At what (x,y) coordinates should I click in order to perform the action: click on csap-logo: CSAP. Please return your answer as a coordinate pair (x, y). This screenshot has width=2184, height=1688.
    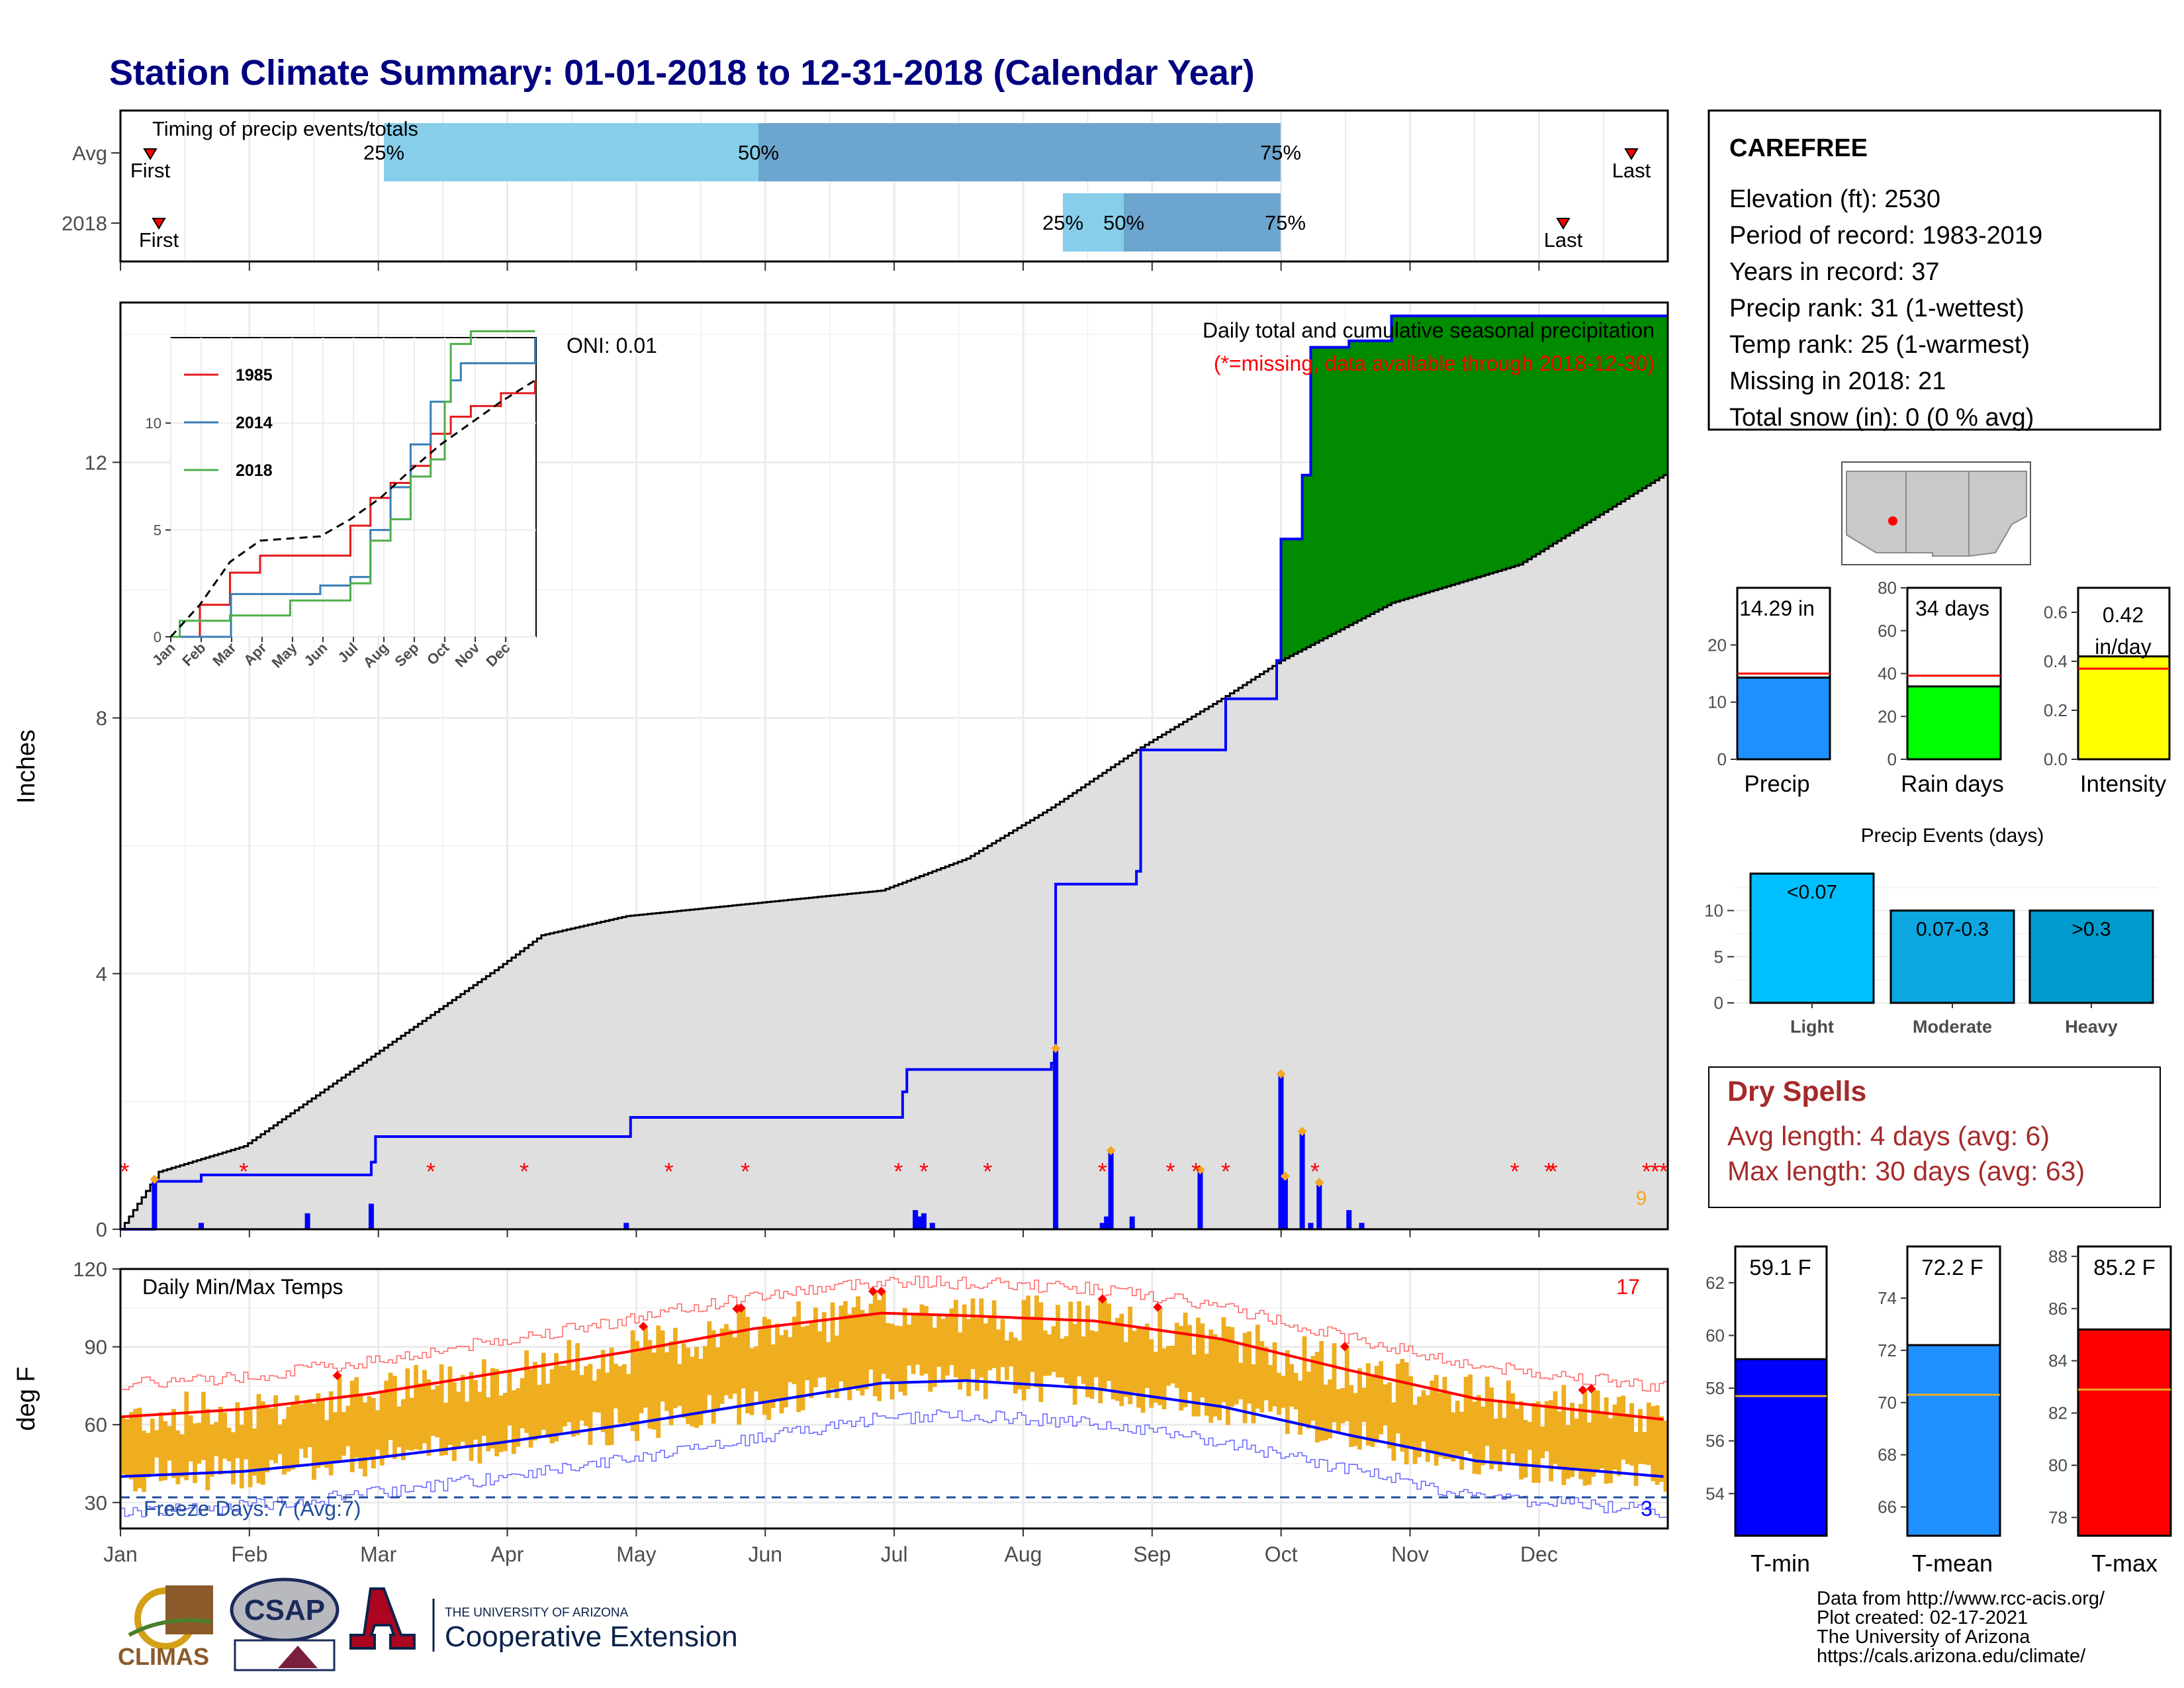
    Looking at the image, I should click on (285, 1624).